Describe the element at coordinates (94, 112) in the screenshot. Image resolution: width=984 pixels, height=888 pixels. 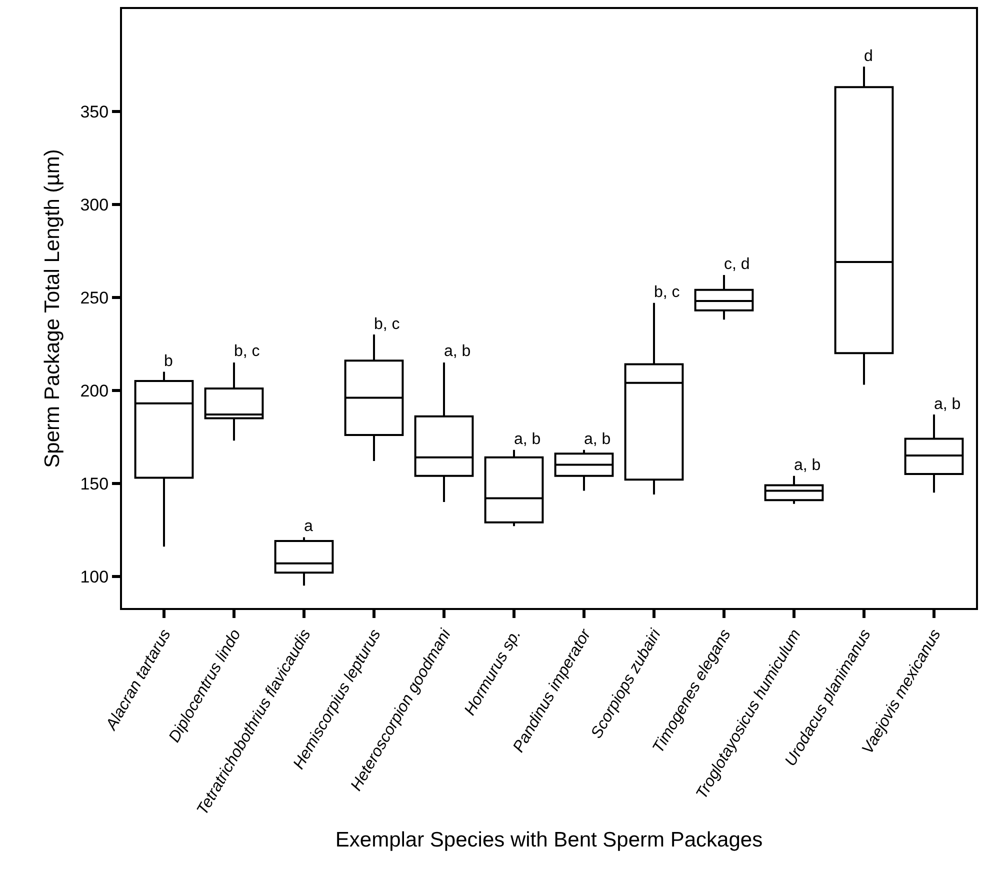
I see `y-tick-label: 350` at that location.